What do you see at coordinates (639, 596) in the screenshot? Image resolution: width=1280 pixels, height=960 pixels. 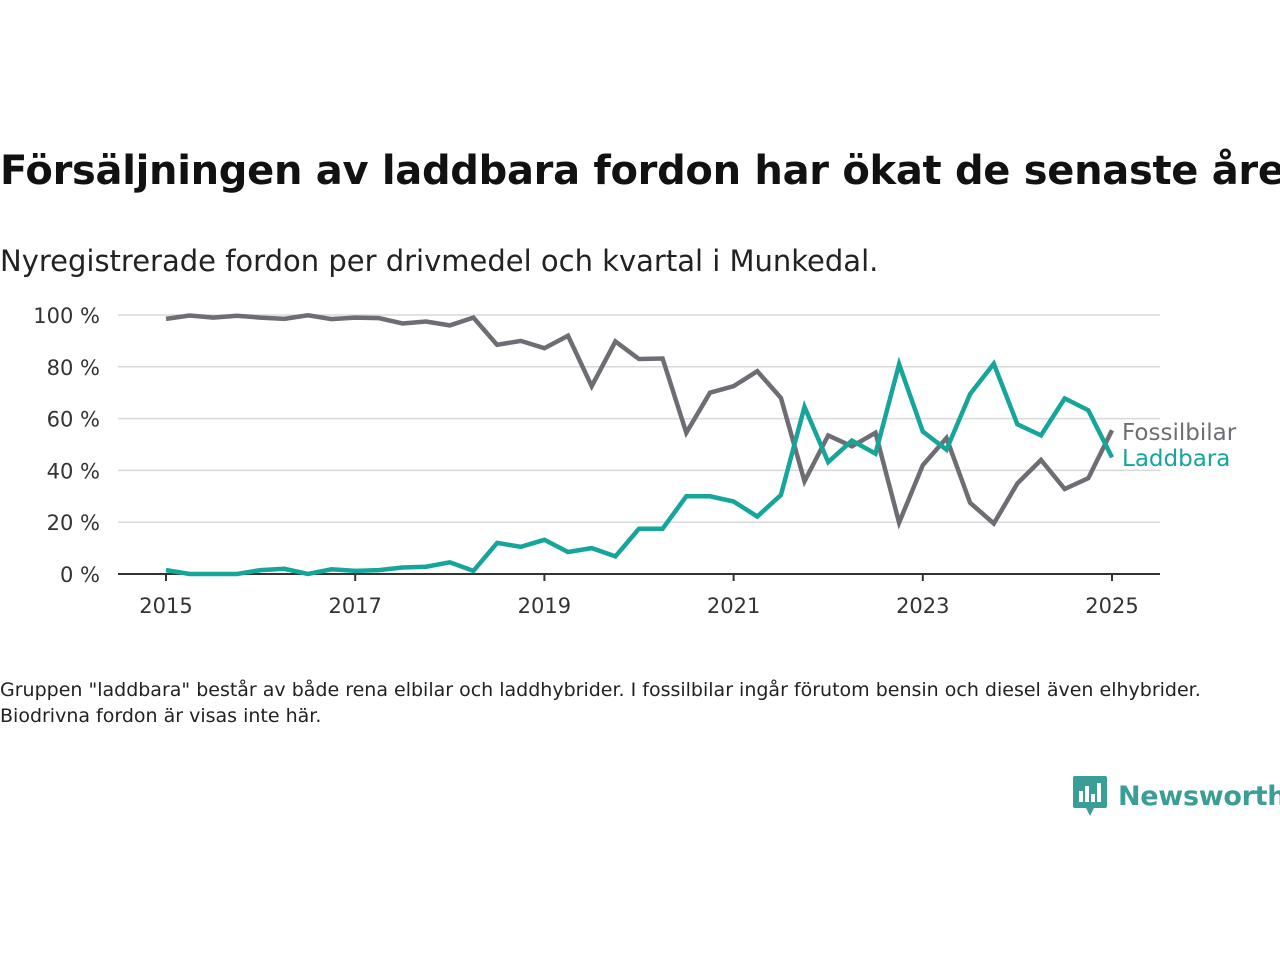 I see `x-axis-ticks: 2015 2017 2019 2021 2023 2025` at bounding box center [639, 596].